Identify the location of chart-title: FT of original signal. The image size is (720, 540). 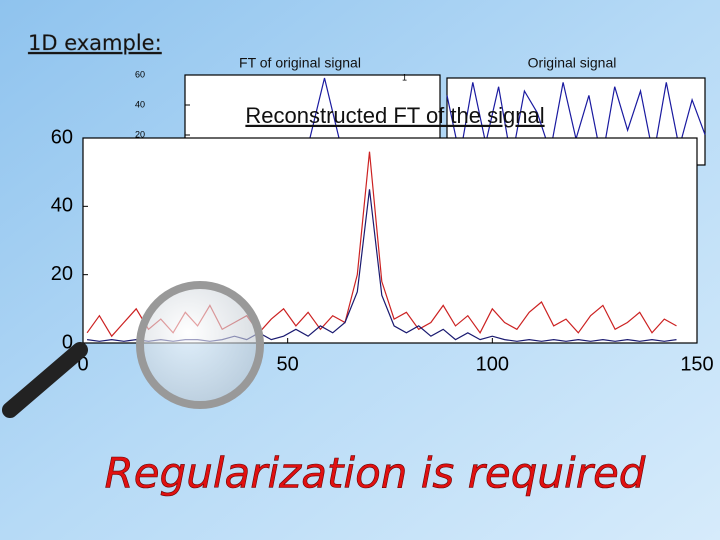
(300, 63).